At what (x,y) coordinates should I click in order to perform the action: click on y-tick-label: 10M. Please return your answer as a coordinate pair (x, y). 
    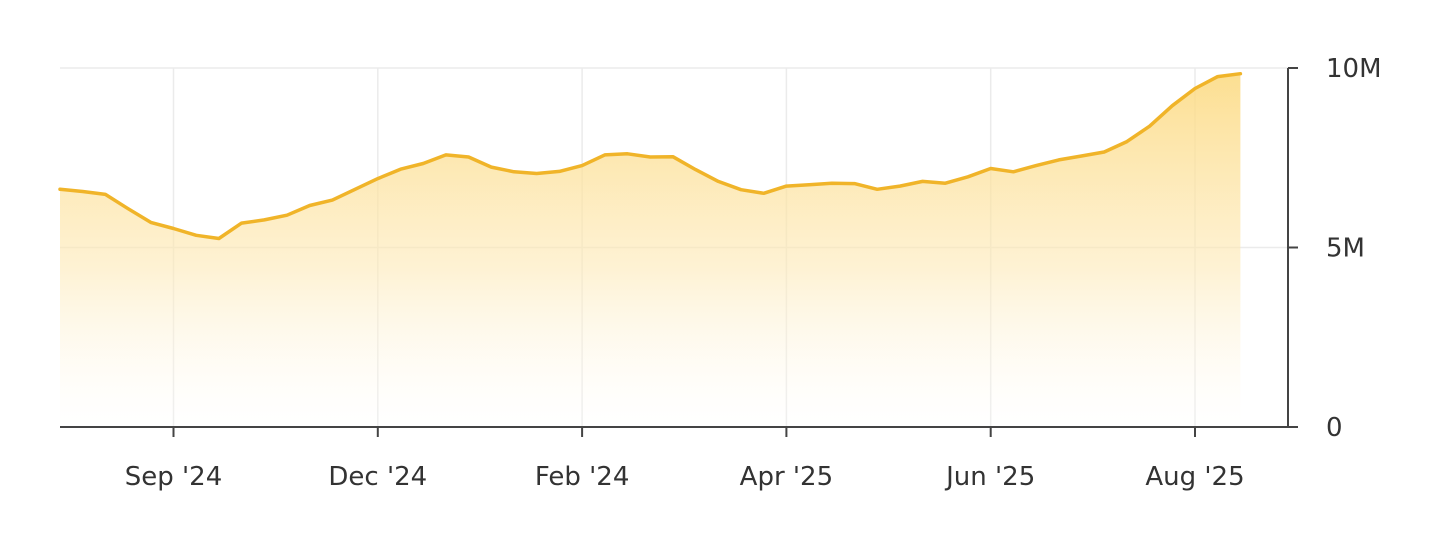
    Looking at the image, I should click on (1354, 69).